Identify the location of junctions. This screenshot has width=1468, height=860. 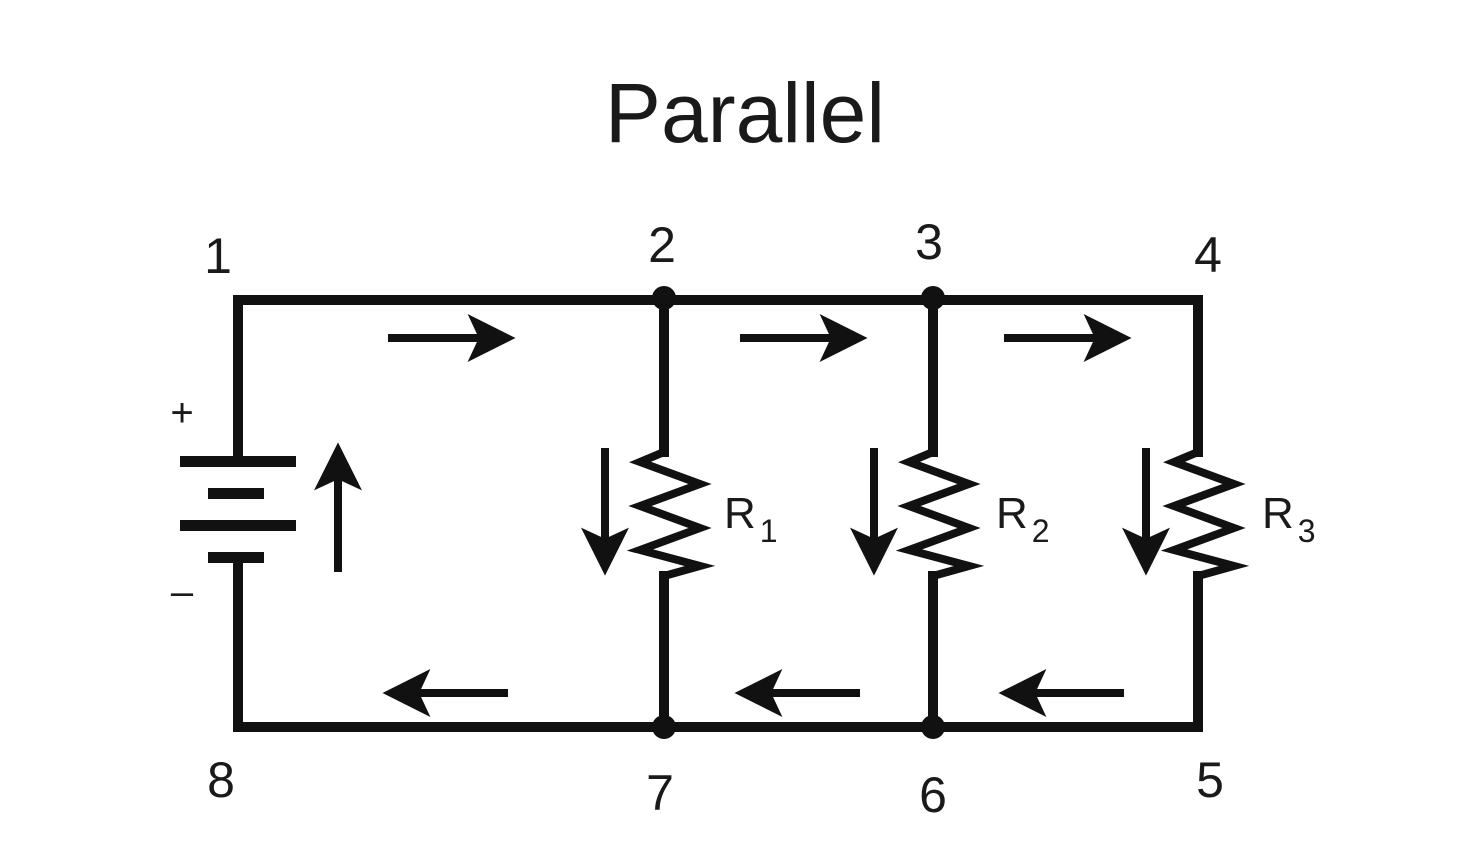
(798, 512).